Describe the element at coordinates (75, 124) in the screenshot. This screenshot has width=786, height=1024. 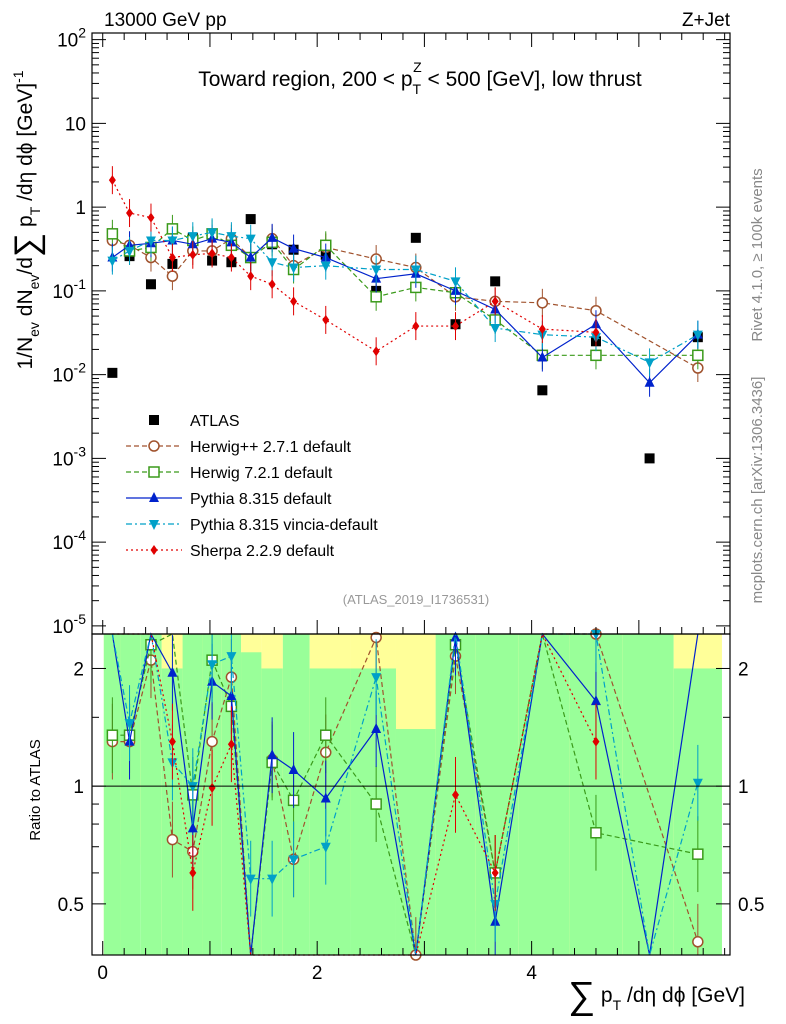
I see `y-tick-label: 10` at that location.